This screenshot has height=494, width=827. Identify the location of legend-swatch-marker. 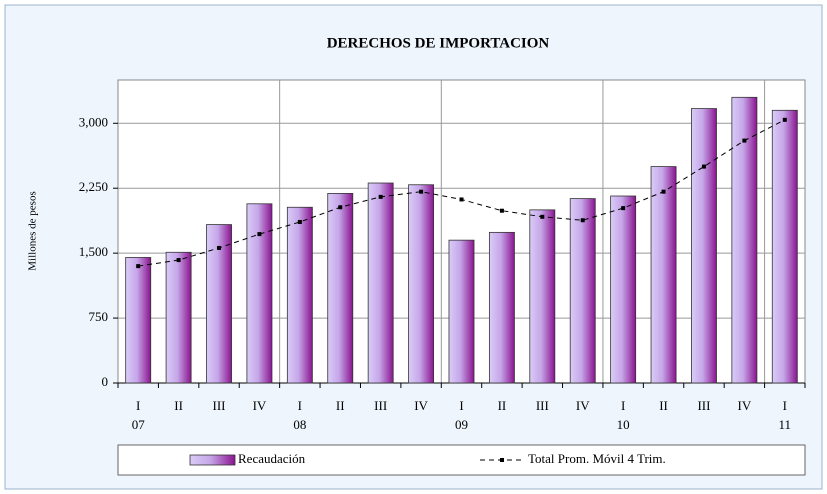
(502, 460).